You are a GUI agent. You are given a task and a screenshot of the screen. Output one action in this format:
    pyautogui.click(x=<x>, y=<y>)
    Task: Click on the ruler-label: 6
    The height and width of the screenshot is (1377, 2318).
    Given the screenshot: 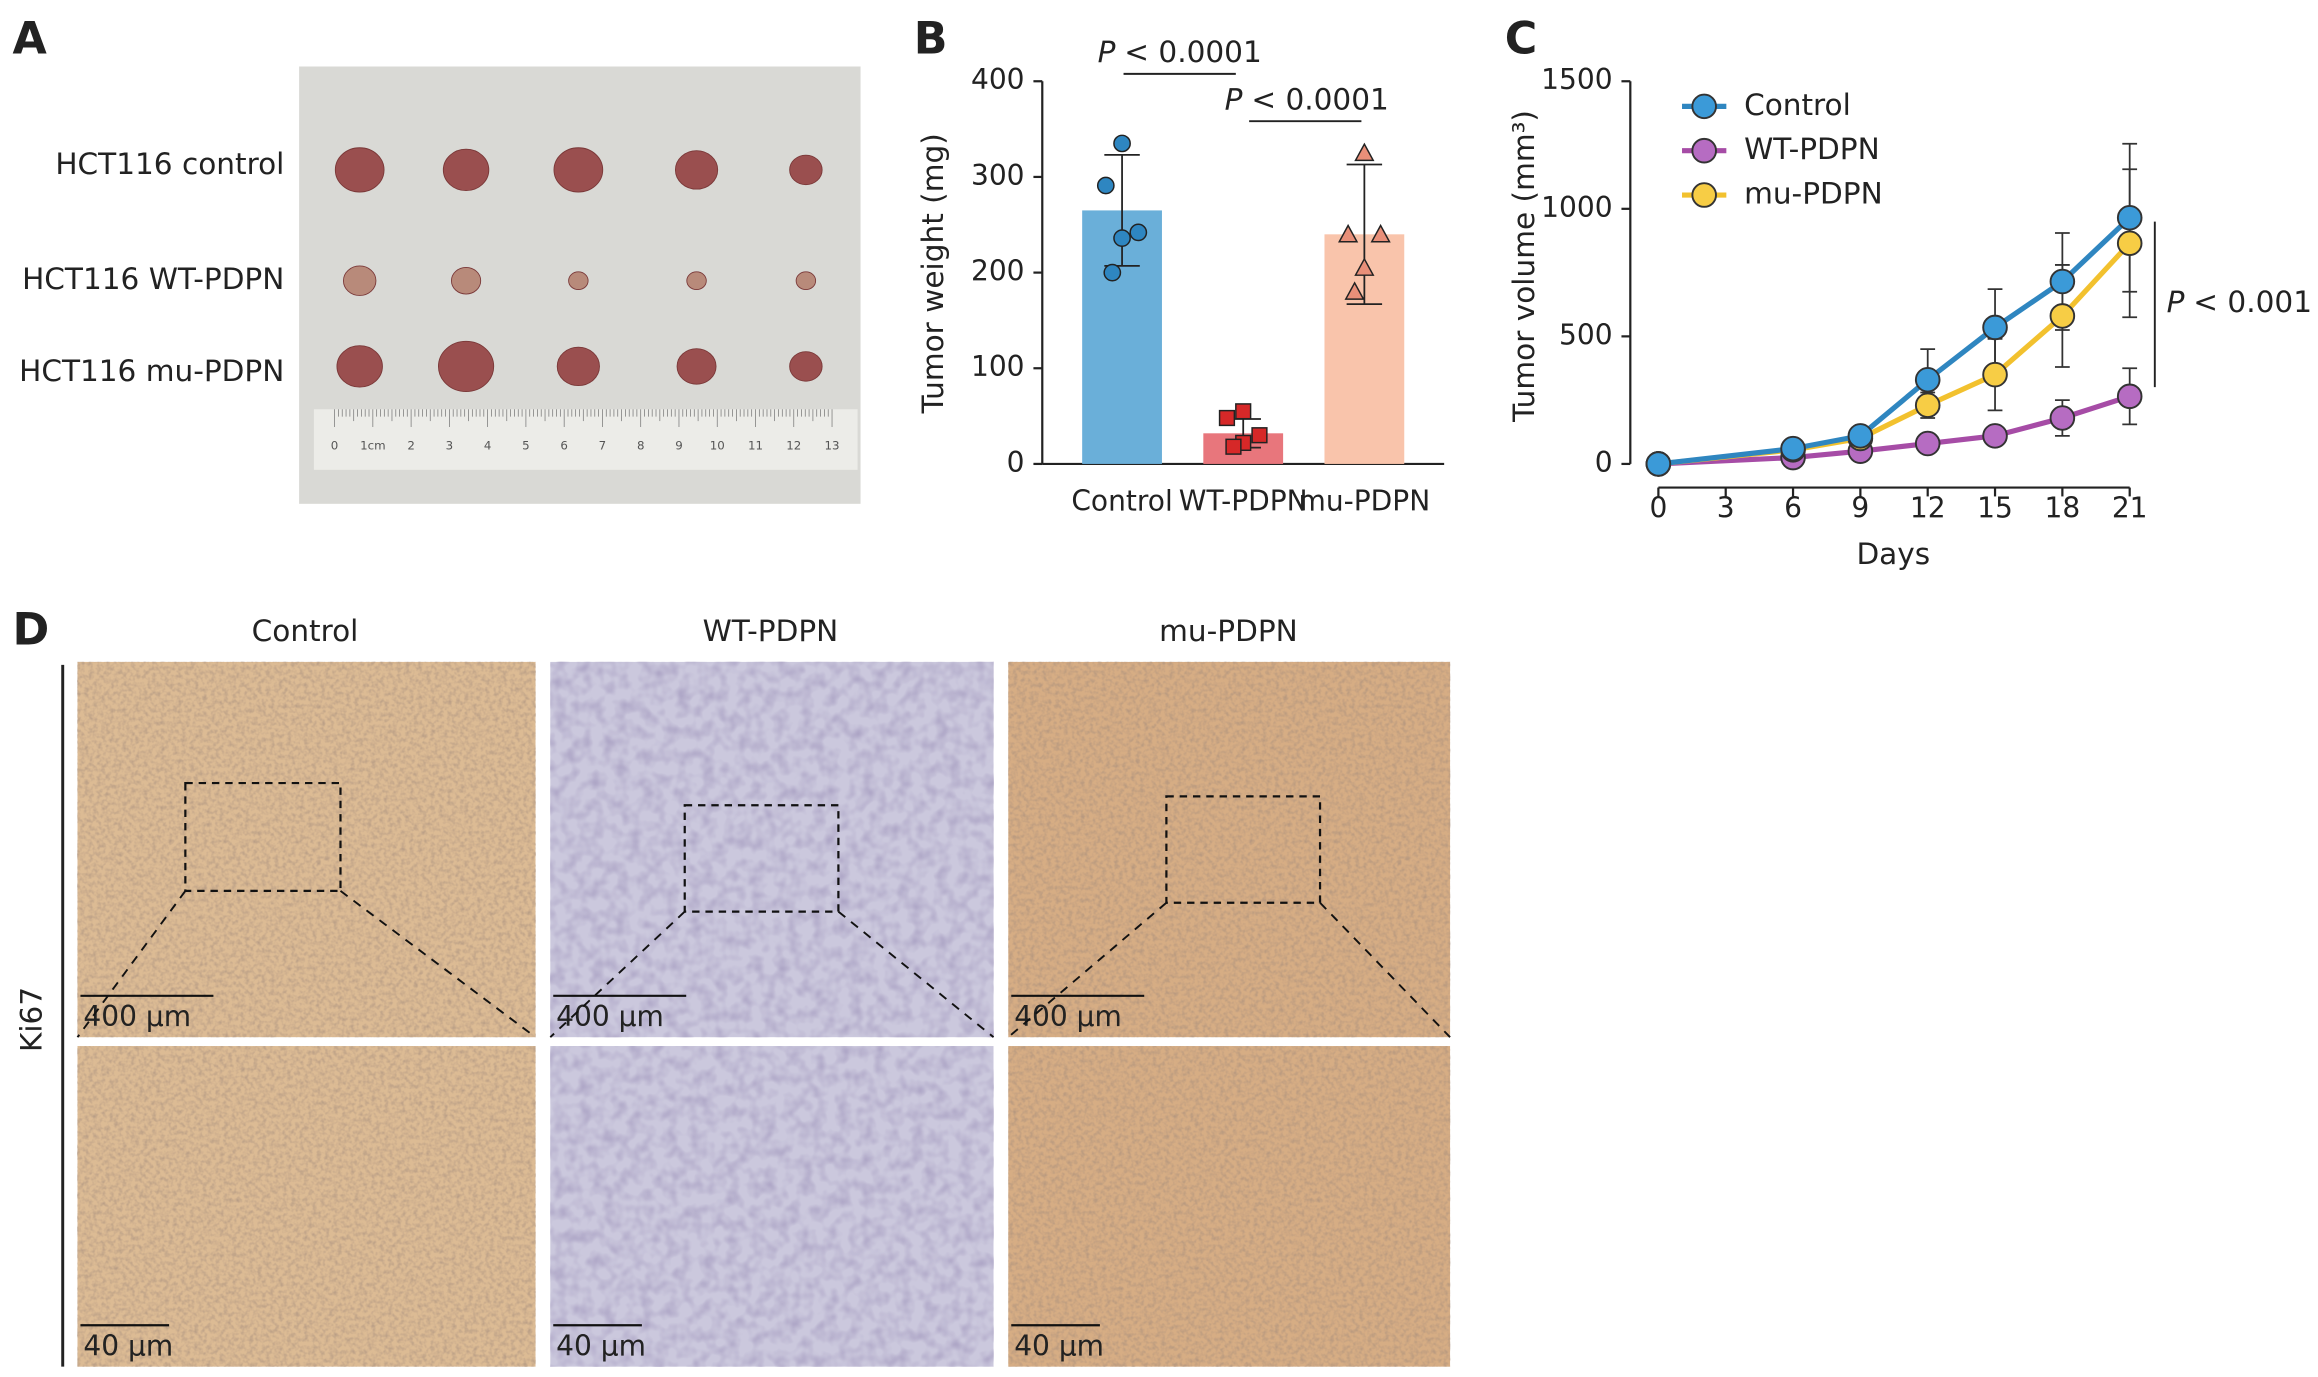 What is the action you would take?
    pyautogui.click(x=564, y=446)
    